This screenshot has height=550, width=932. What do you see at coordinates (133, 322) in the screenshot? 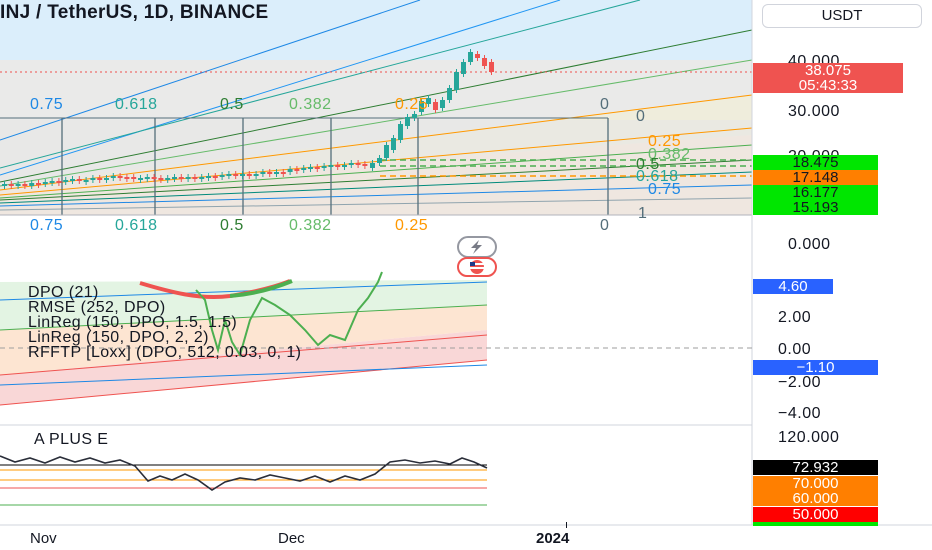
I see `indicator-legend-item: LinReg (150, DPO, 1.5, 1.5)` at bounding box center [133, 322].